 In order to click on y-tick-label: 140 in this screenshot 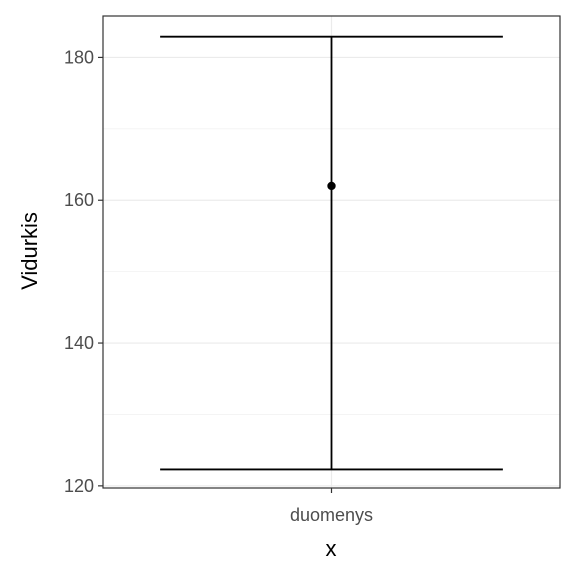, I will do `click(79, 343)`.